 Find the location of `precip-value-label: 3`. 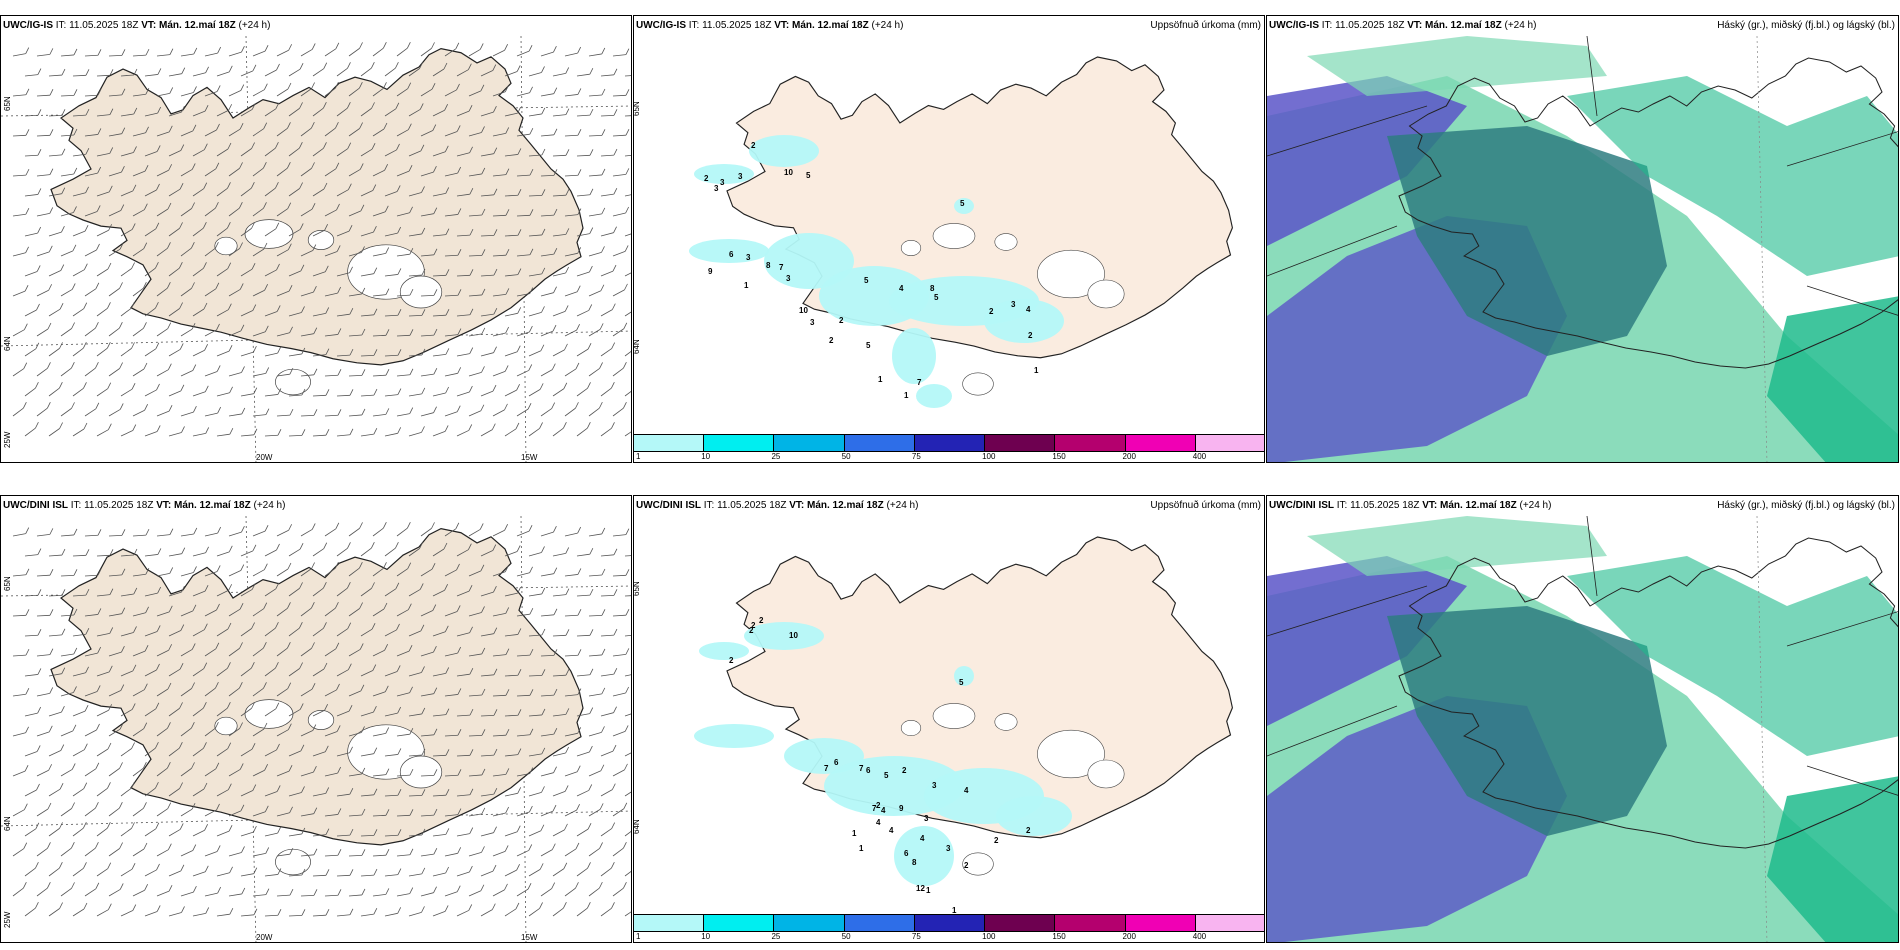

precip-value-label: 3 is located at coordinates (1013, 304).